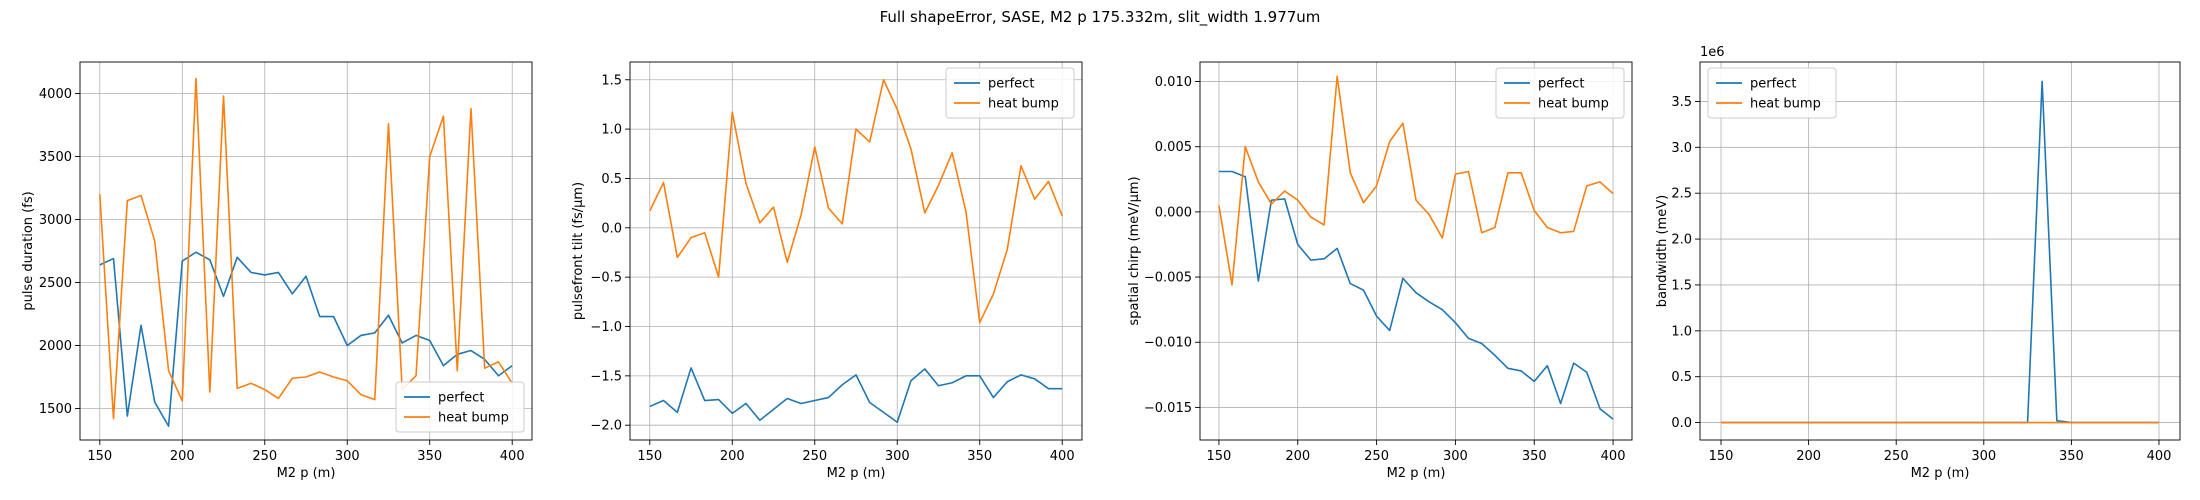 Image resolution: width=2200 pixels, height=500 pixels. I want to click on y-tick-label: 0.005, so click(1173, 147).